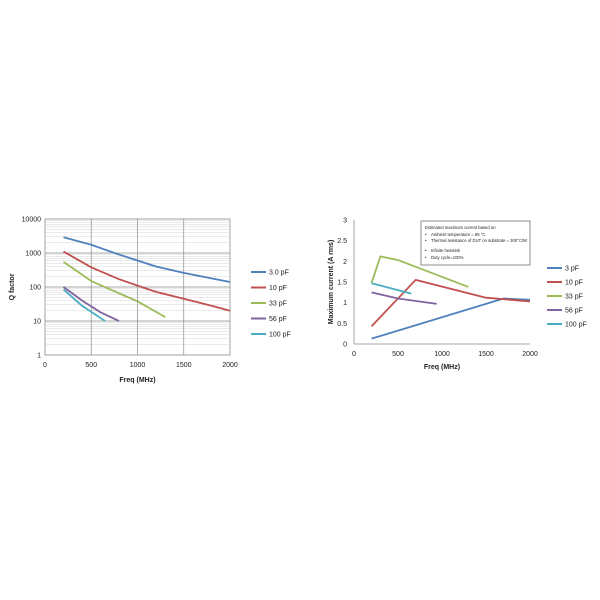 The height and width of the screenshot is (600, 600). I want to click on max-current-y-axis-label: Maximum current (A rms), so click(331, 282).